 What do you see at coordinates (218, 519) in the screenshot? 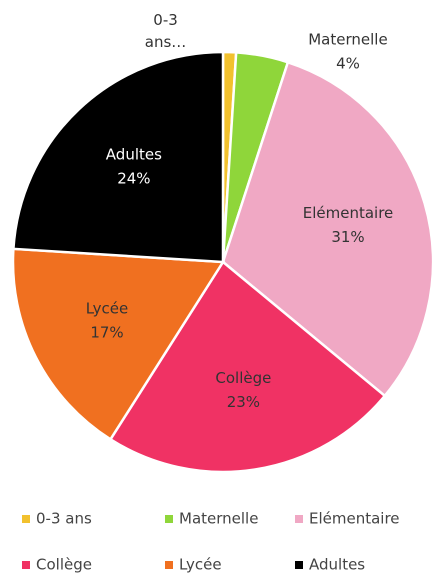
I see `legend-label: Maternelle` at bounding box center [218, 519].